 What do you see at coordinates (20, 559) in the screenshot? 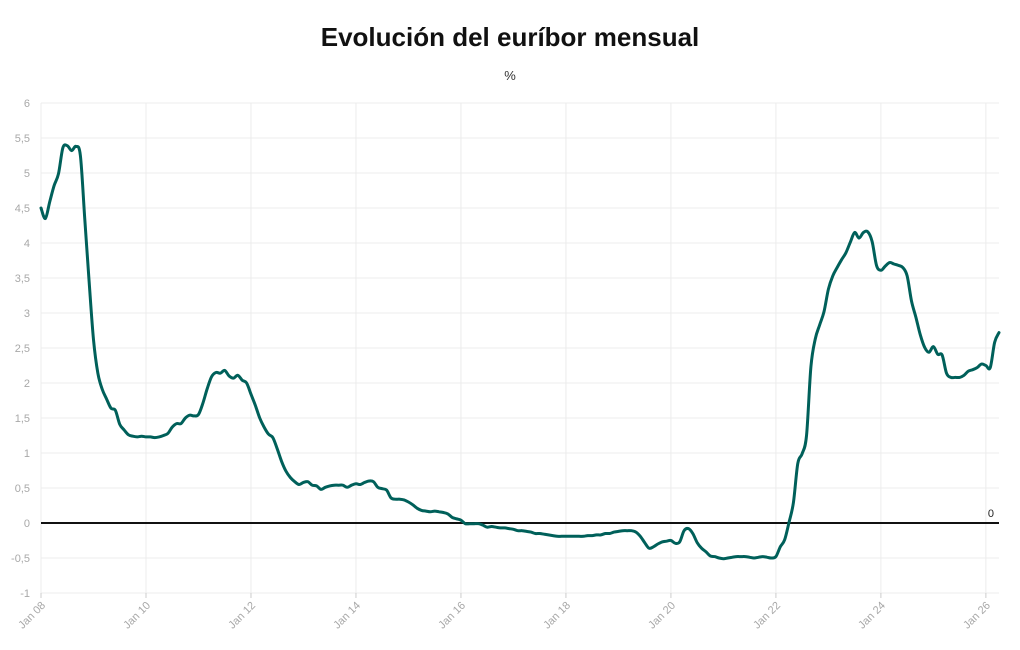
I see `y-tick-label: -0,5` at bounding box center [20, 559].